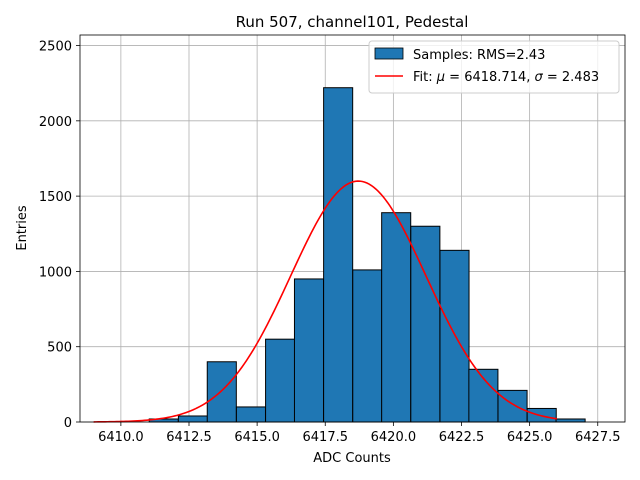 The image size is (640, 480). I want to click on x-tick-label: 6412.5, so click(189, 437).